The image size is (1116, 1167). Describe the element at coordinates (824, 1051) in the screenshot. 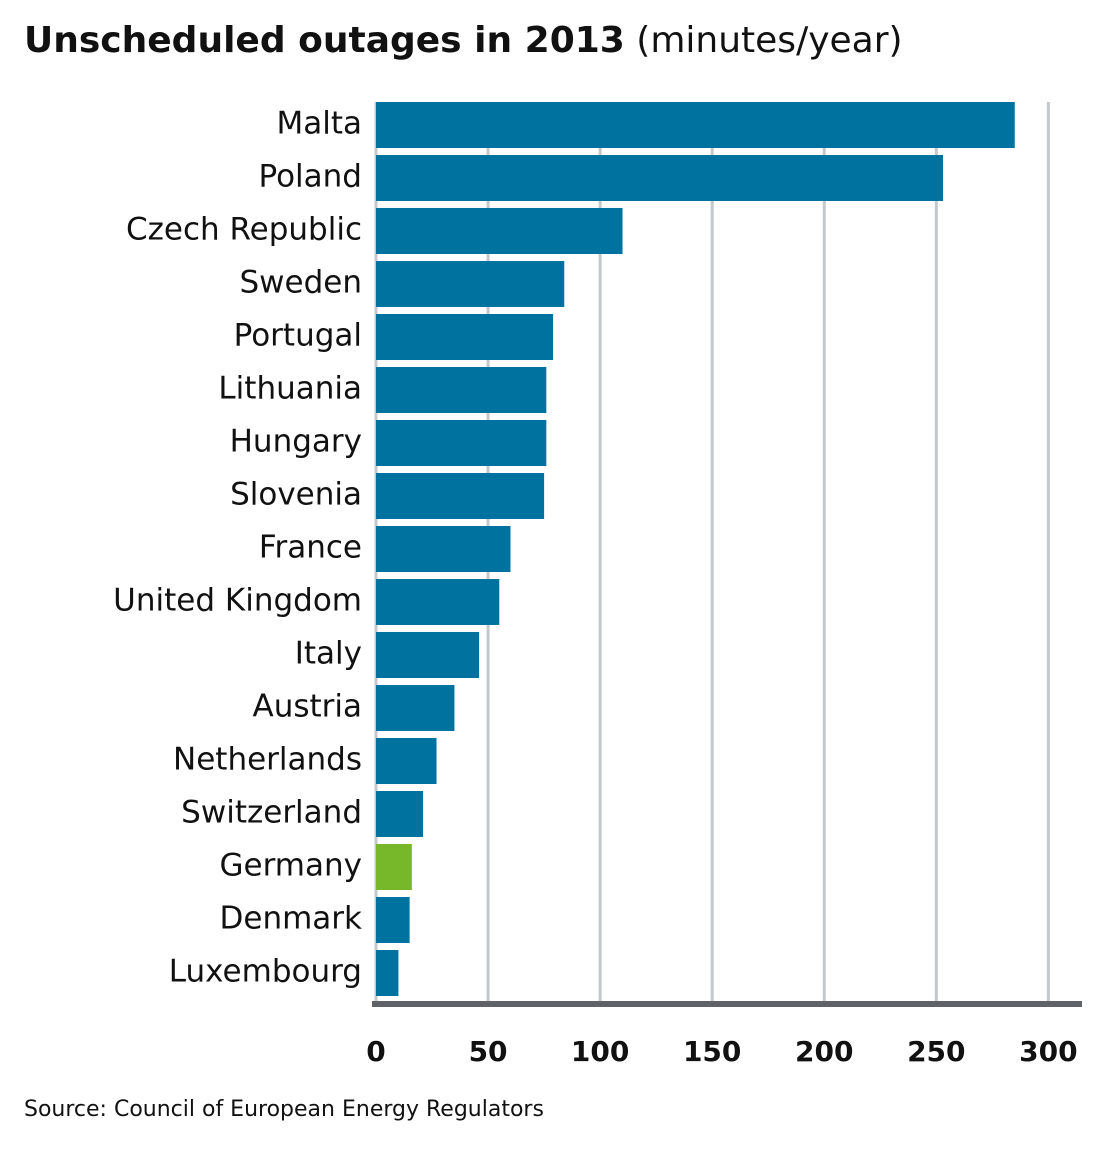

I see `x-tick-label: 200` at that location.